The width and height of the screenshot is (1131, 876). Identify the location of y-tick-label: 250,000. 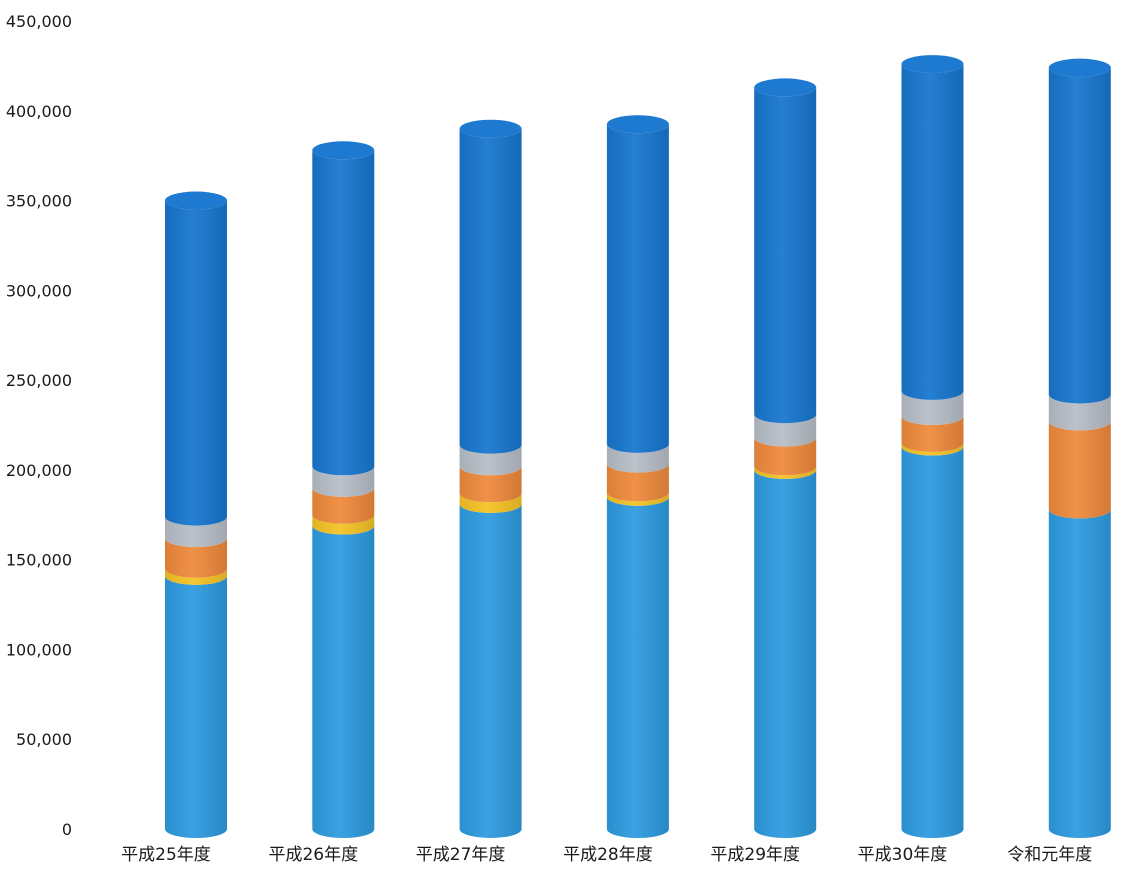
(39, 380).